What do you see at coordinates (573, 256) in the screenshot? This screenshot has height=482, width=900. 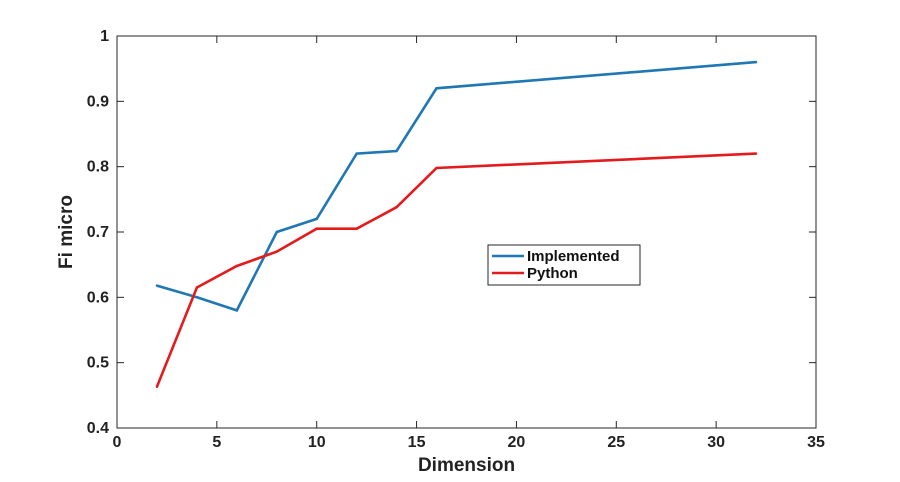 I see `legend-label-implemented: Implemented` at bounding box center [573, 256].